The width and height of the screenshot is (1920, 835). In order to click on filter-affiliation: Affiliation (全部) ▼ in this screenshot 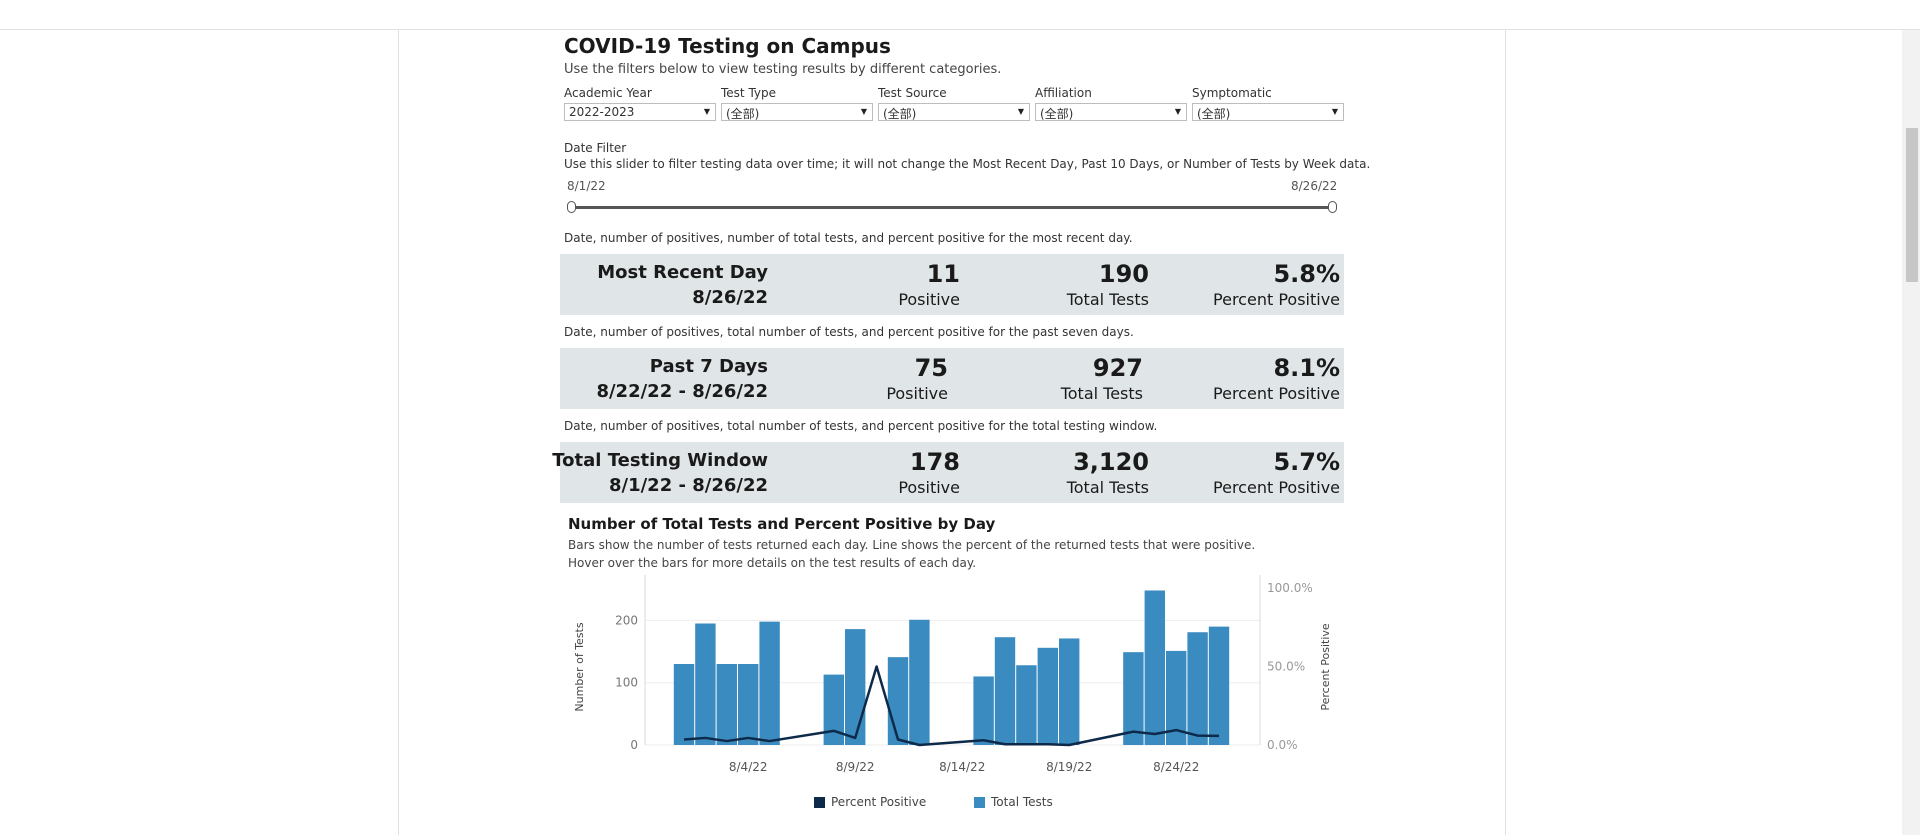, I will do `click(1111, 103)`.